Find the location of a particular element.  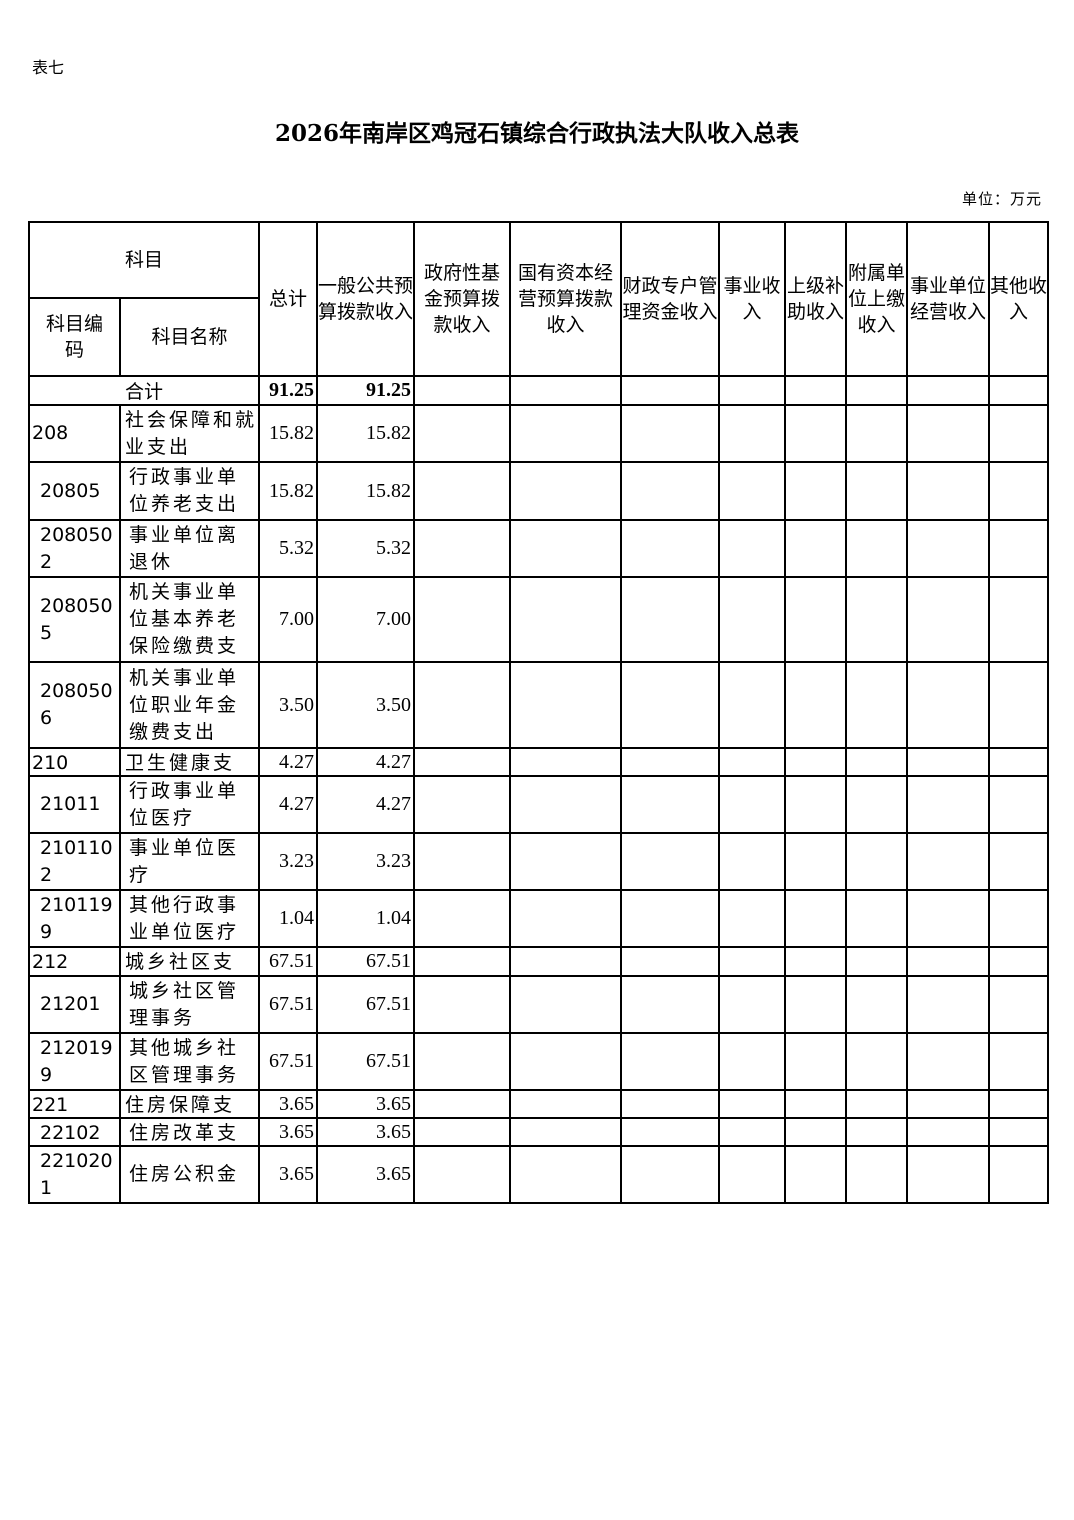

table-row: 21201 城乡社区管理事务 67.51 67.51 is located at coordinates (539, 1004).